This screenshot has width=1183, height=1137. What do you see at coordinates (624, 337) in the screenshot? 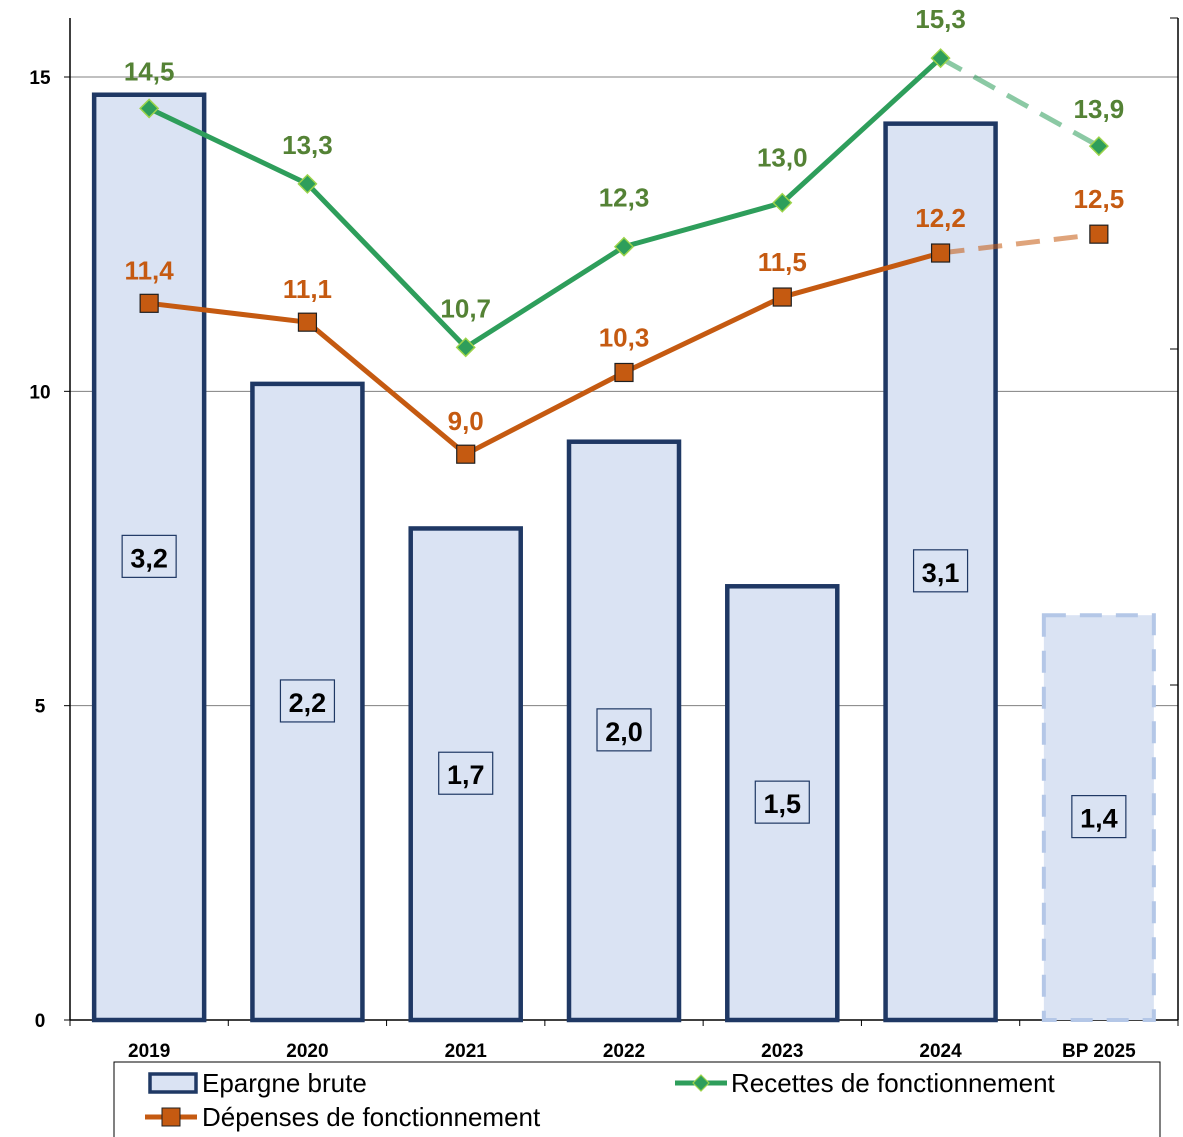
I see `point-data-label: 10,3` at bounding box center [624, 337].